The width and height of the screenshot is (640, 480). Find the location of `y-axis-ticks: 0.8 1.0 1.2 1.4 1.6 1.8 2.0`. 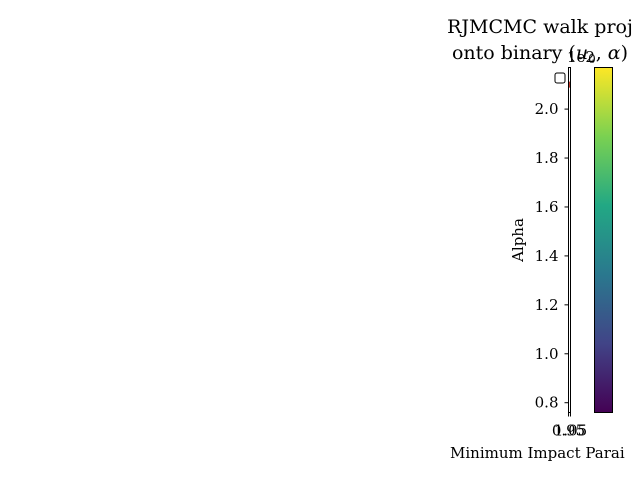

y-axis-ticks: 0.8 1.0 1.2 1.4 1.6 1.8 2.0 is located at coordinates (552, 256).